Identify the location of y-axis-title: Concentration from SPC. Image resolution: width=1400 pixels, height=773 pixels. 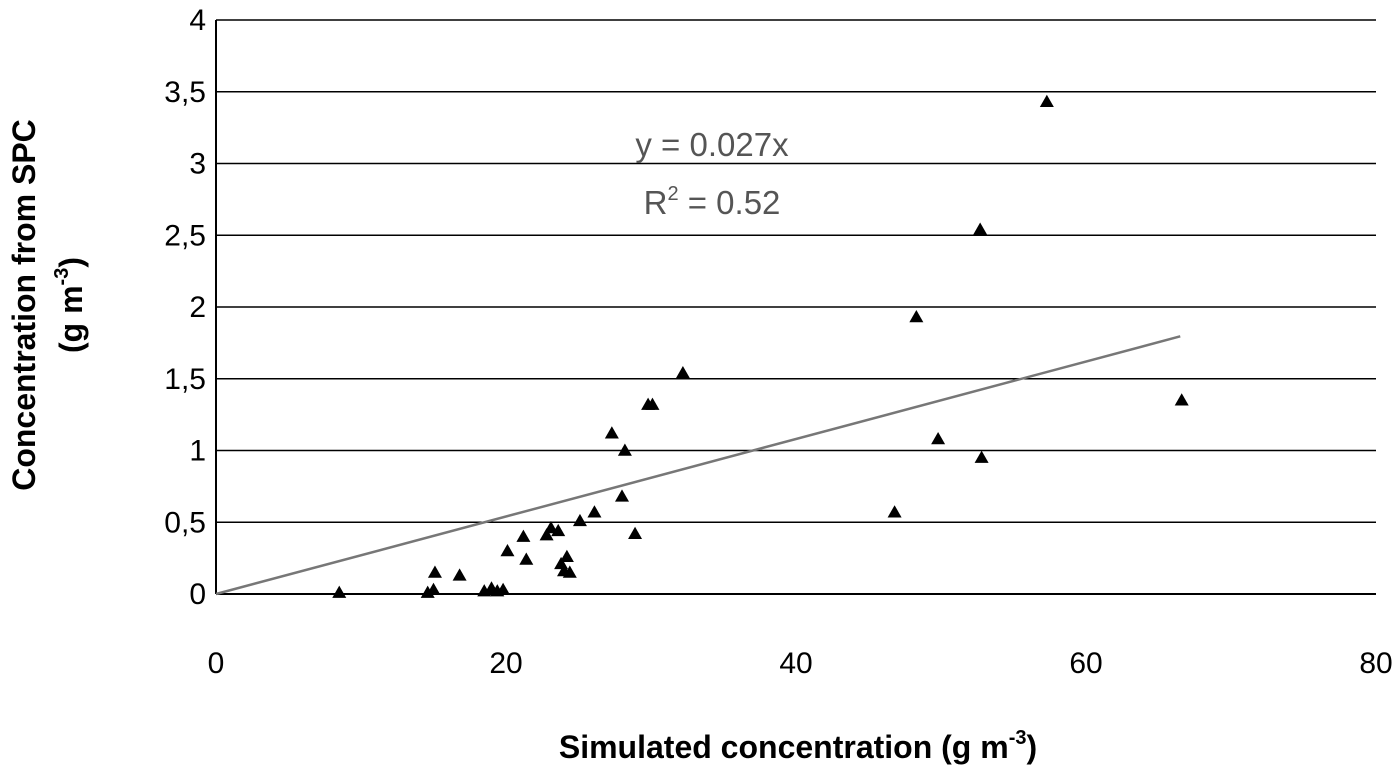
(24, 305).